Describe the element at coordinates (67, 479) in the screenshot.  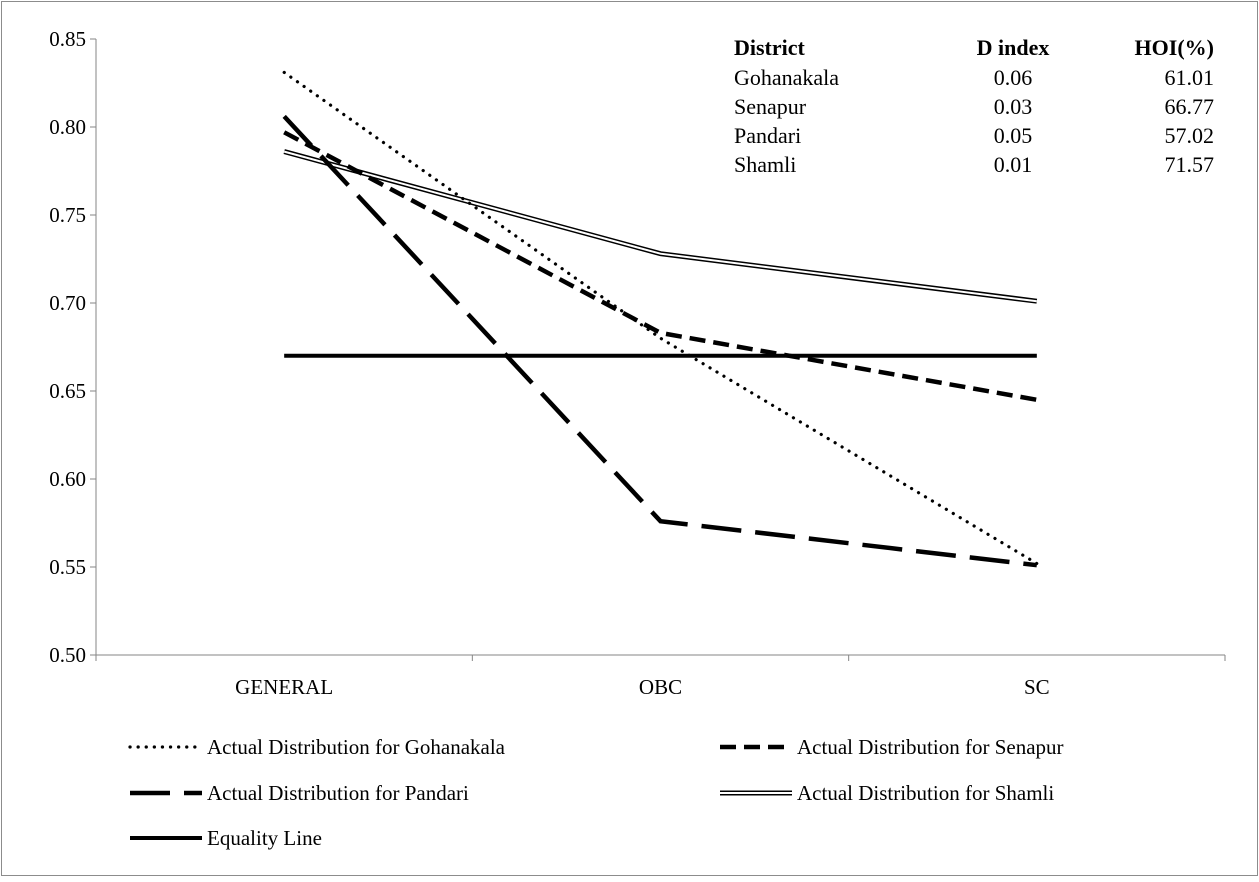
I see `y-tick-label: 0.60` at that location.